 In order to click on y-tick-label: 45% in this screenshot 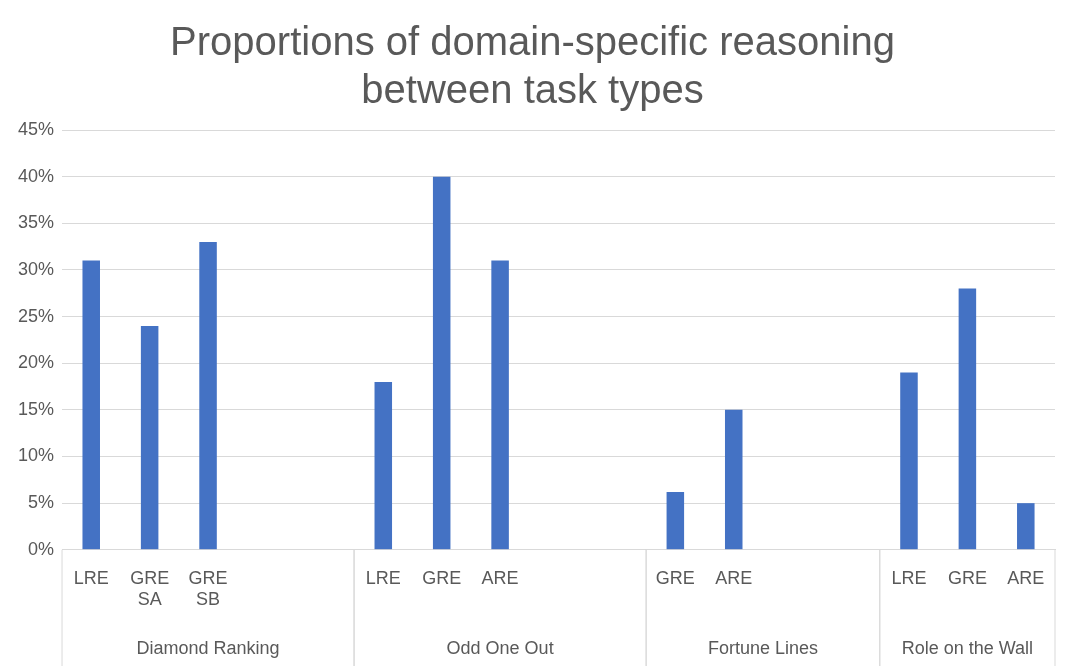, I will do `click(36, 128)`.